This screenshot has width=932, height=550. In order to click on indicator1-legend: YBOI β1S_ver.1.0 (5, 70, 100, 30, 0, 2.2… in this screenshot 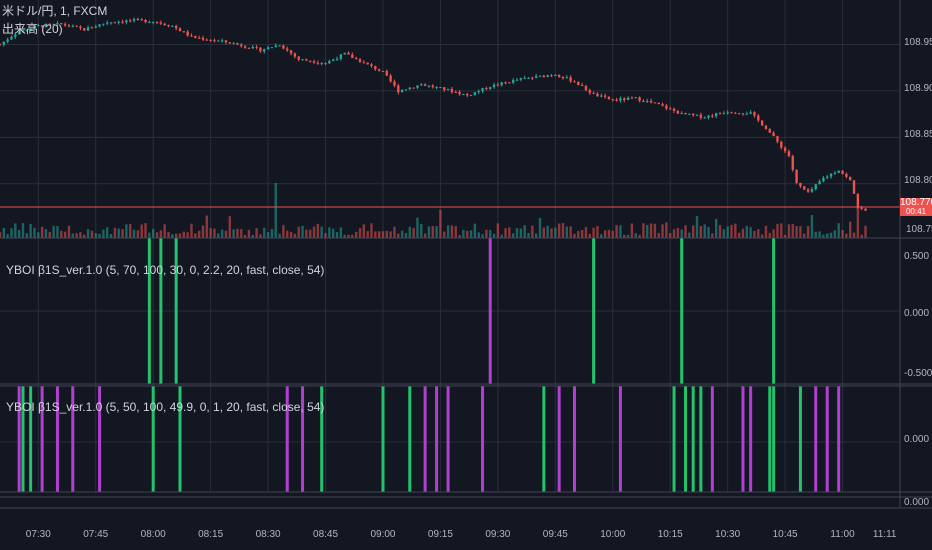, I will do `click(165, 270)`.